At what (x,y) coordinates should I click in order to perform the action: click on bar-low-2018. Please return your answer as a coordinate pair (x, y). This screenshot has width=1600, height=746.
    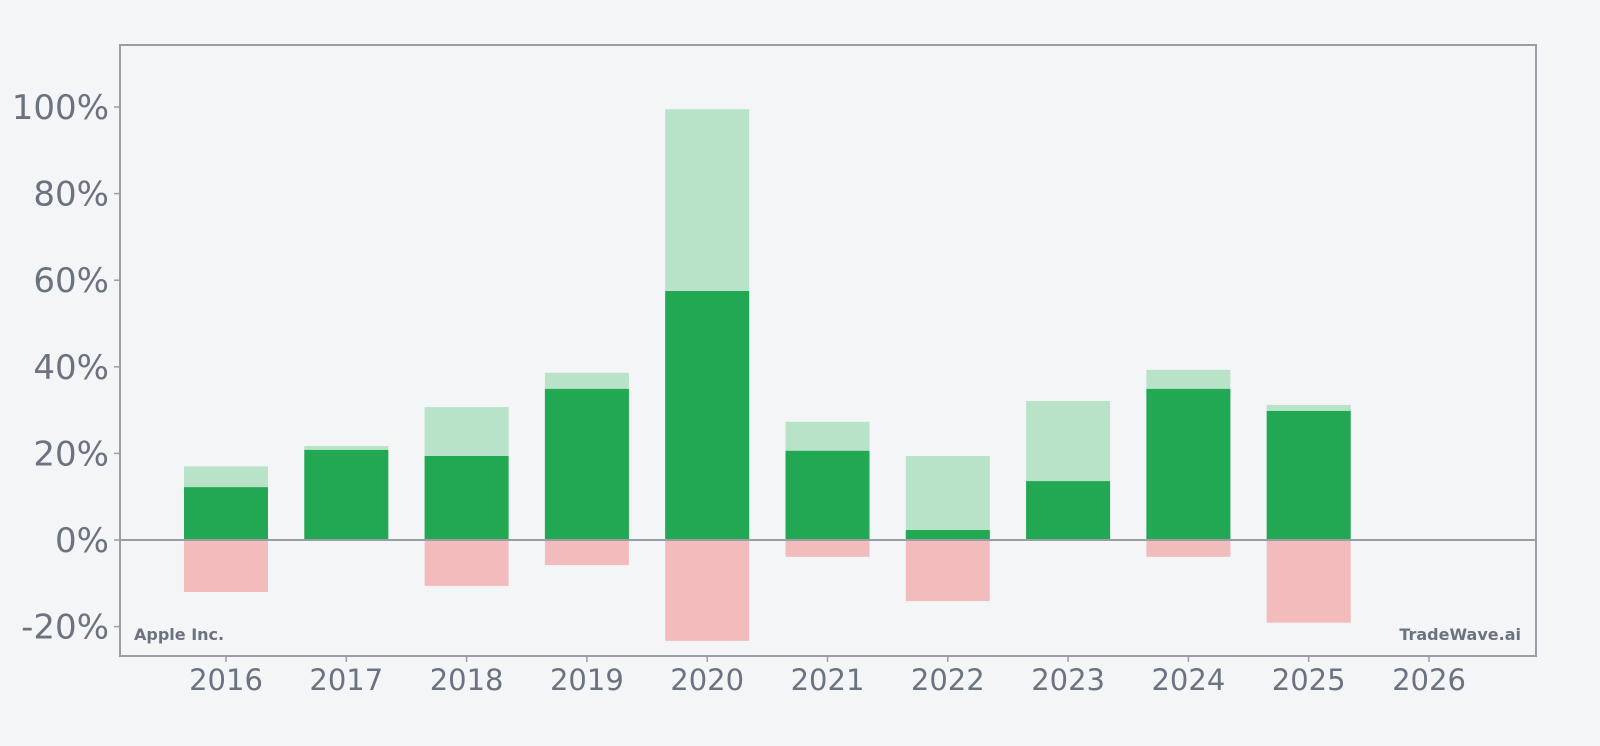
    Looking at the image, I should click on (466, 563).